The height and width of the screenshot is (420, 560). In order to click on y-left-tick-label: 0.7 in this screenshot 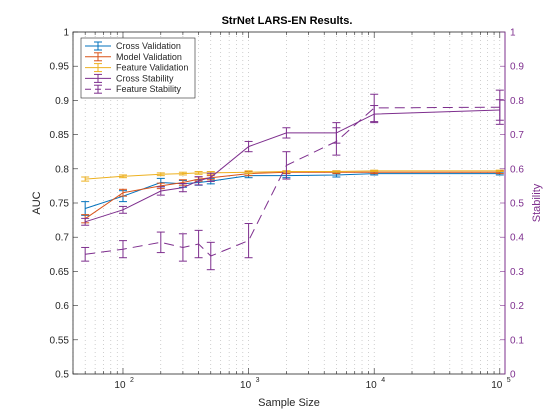, I will do `click(62, 238)`.